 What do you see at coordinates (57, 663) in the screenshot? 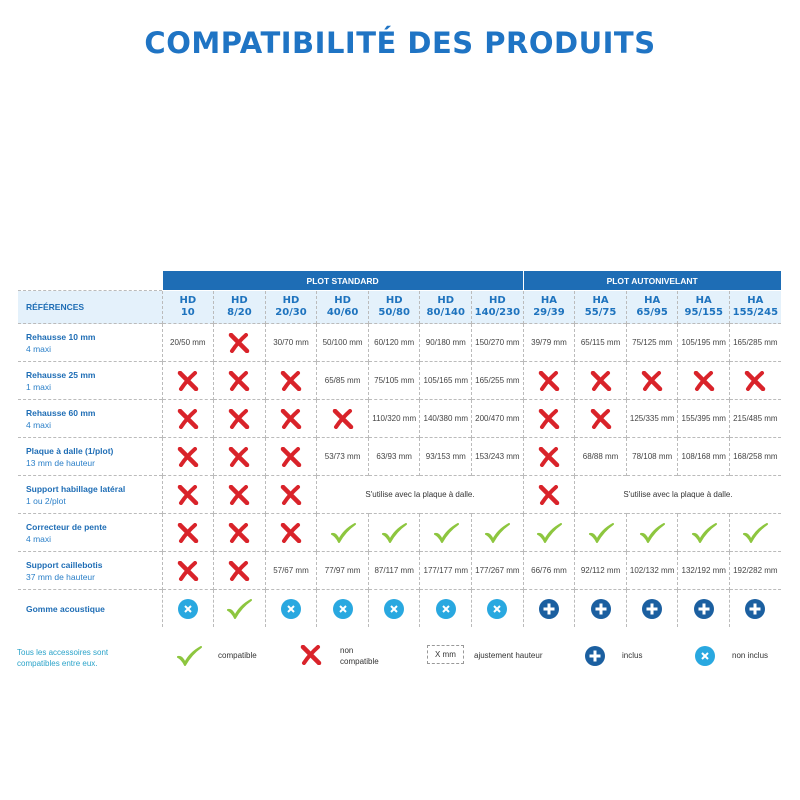
I see `legend-note-line: compatibles entre eux.` at bounding box center [57, 663].